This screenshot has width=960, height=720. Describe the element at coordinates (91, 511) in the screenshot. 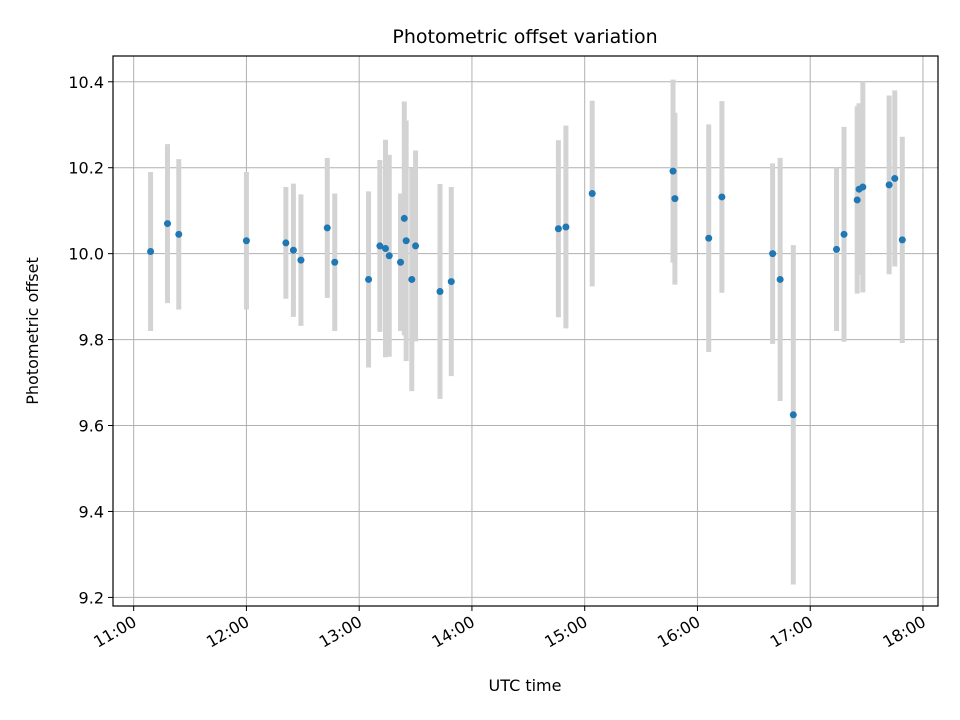

I see `y-tick-label: 9.4` at that location.